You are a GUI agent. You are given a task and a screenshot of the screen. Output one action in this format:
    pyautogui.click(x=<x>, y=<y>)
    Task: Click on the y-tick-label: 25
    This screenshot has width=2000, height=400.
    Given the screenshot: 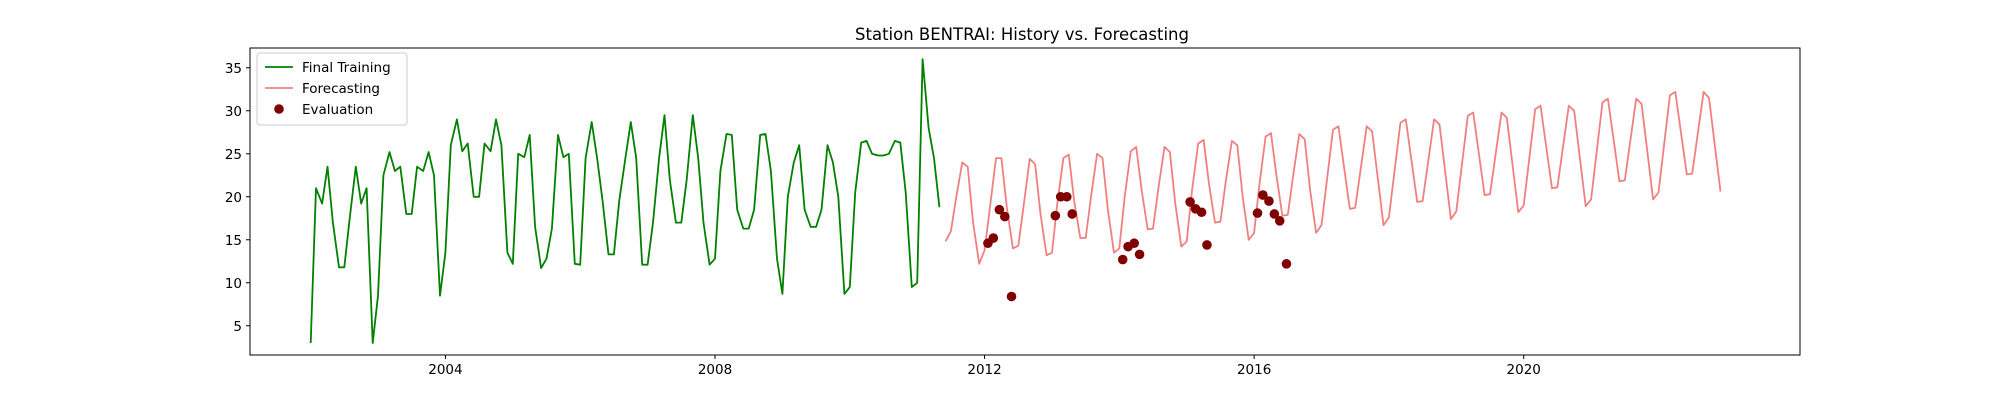 What is the action you would take?
    pyautogui.click(x=233, y=155)
    